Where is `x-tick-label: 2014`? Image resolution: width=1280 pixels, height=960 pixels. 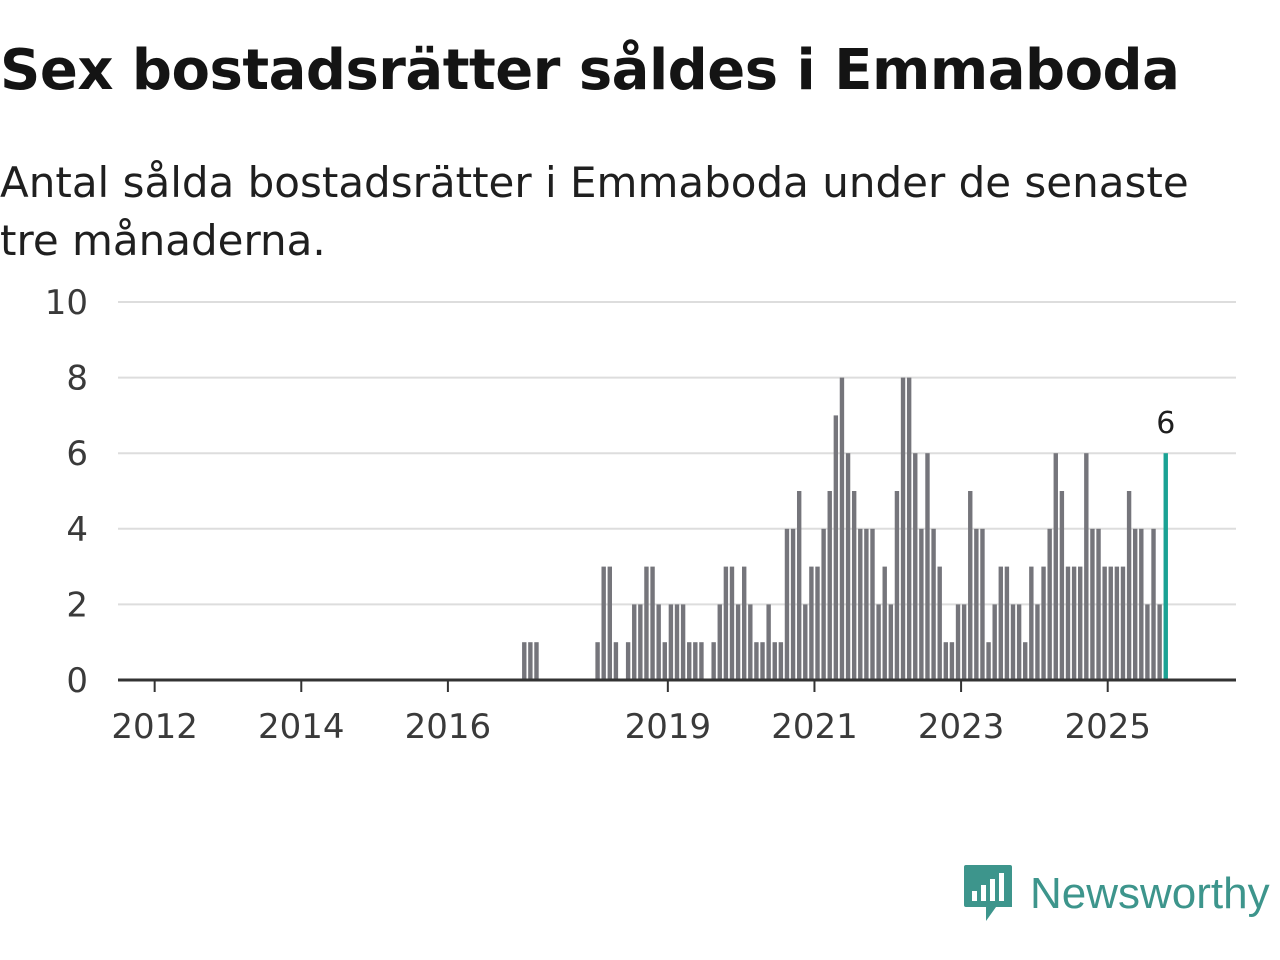 x-tick-label: 2014 is located at coordinates (301, 727).